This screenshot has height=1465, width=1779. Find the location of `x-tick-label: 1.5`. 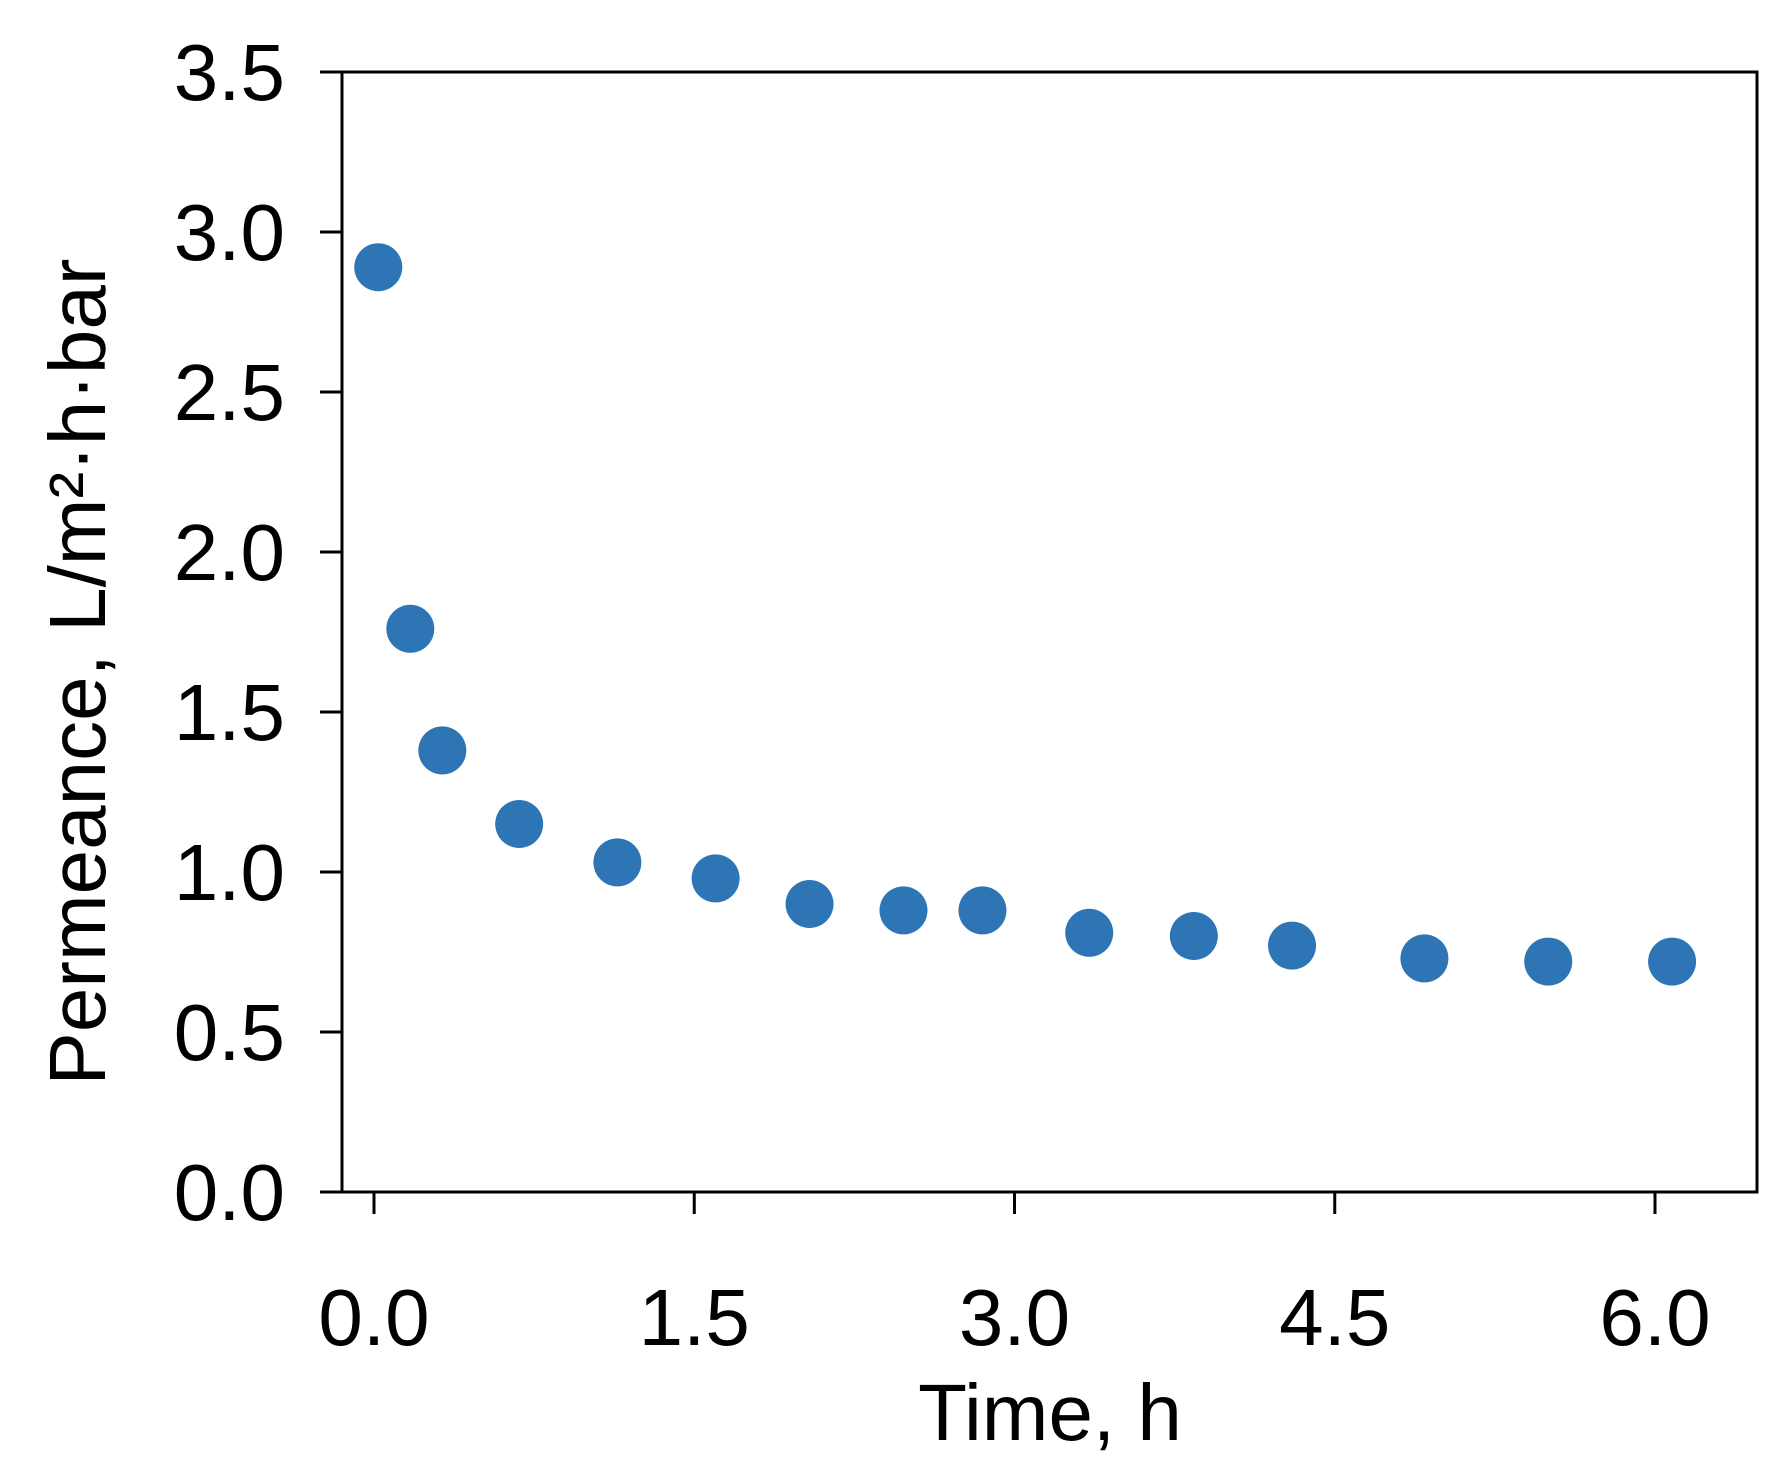

x-tick-label: 1.5 is located at coordinates (694, 1317).